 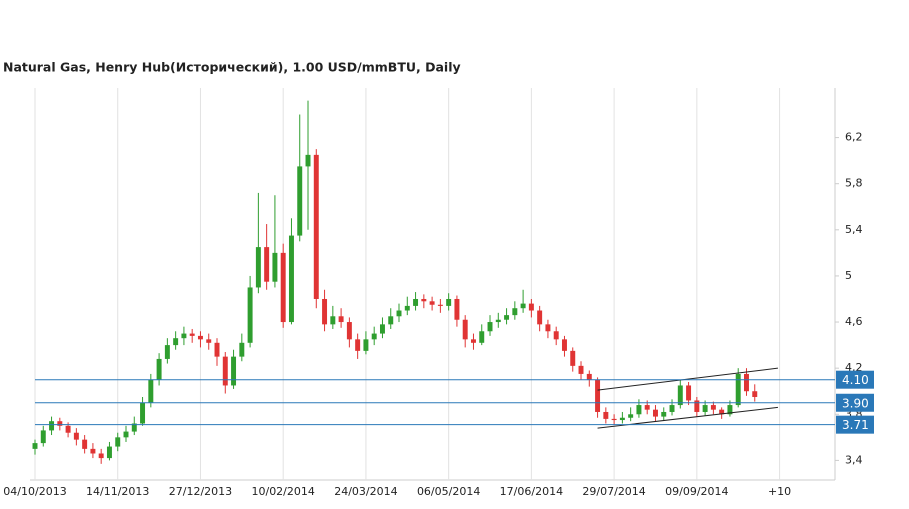 I want to click on x-tick-label: 24/03/2014, so click(x=365, y=491).